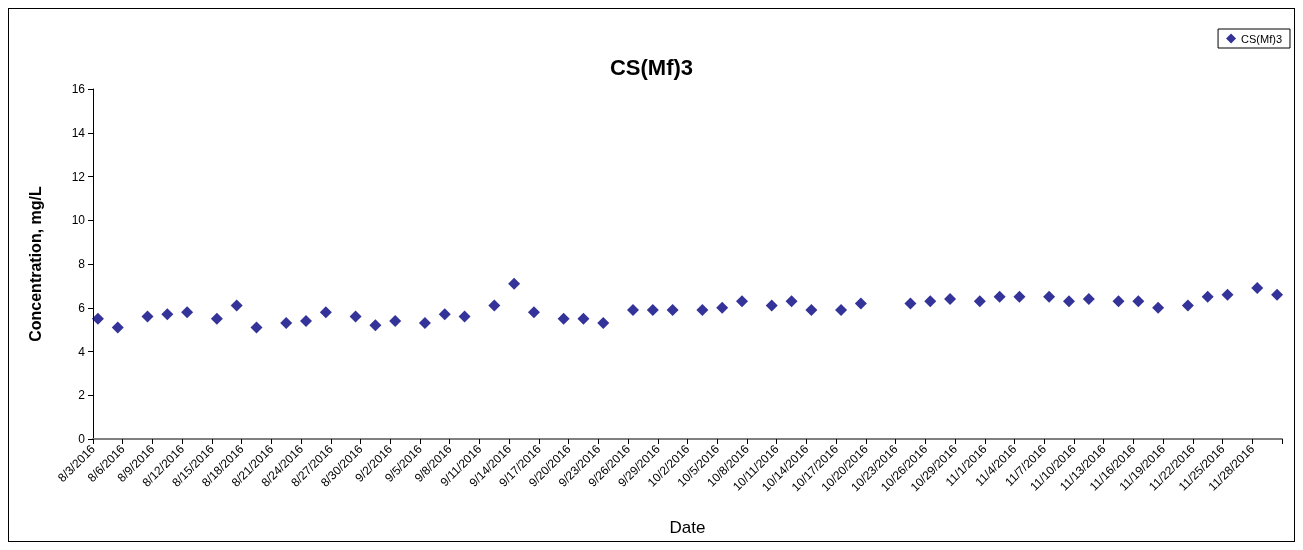  I want to click on legend-label: CS(Mf)3, so click(1262, 38).